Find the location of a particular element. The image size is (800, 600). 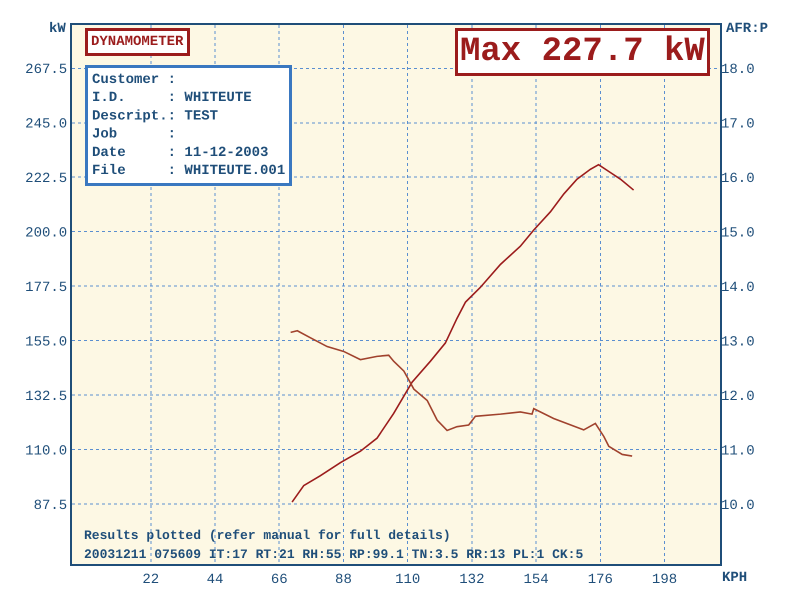

annotation: I.D. : WHITEUTE is located at coordinates (172, 98).